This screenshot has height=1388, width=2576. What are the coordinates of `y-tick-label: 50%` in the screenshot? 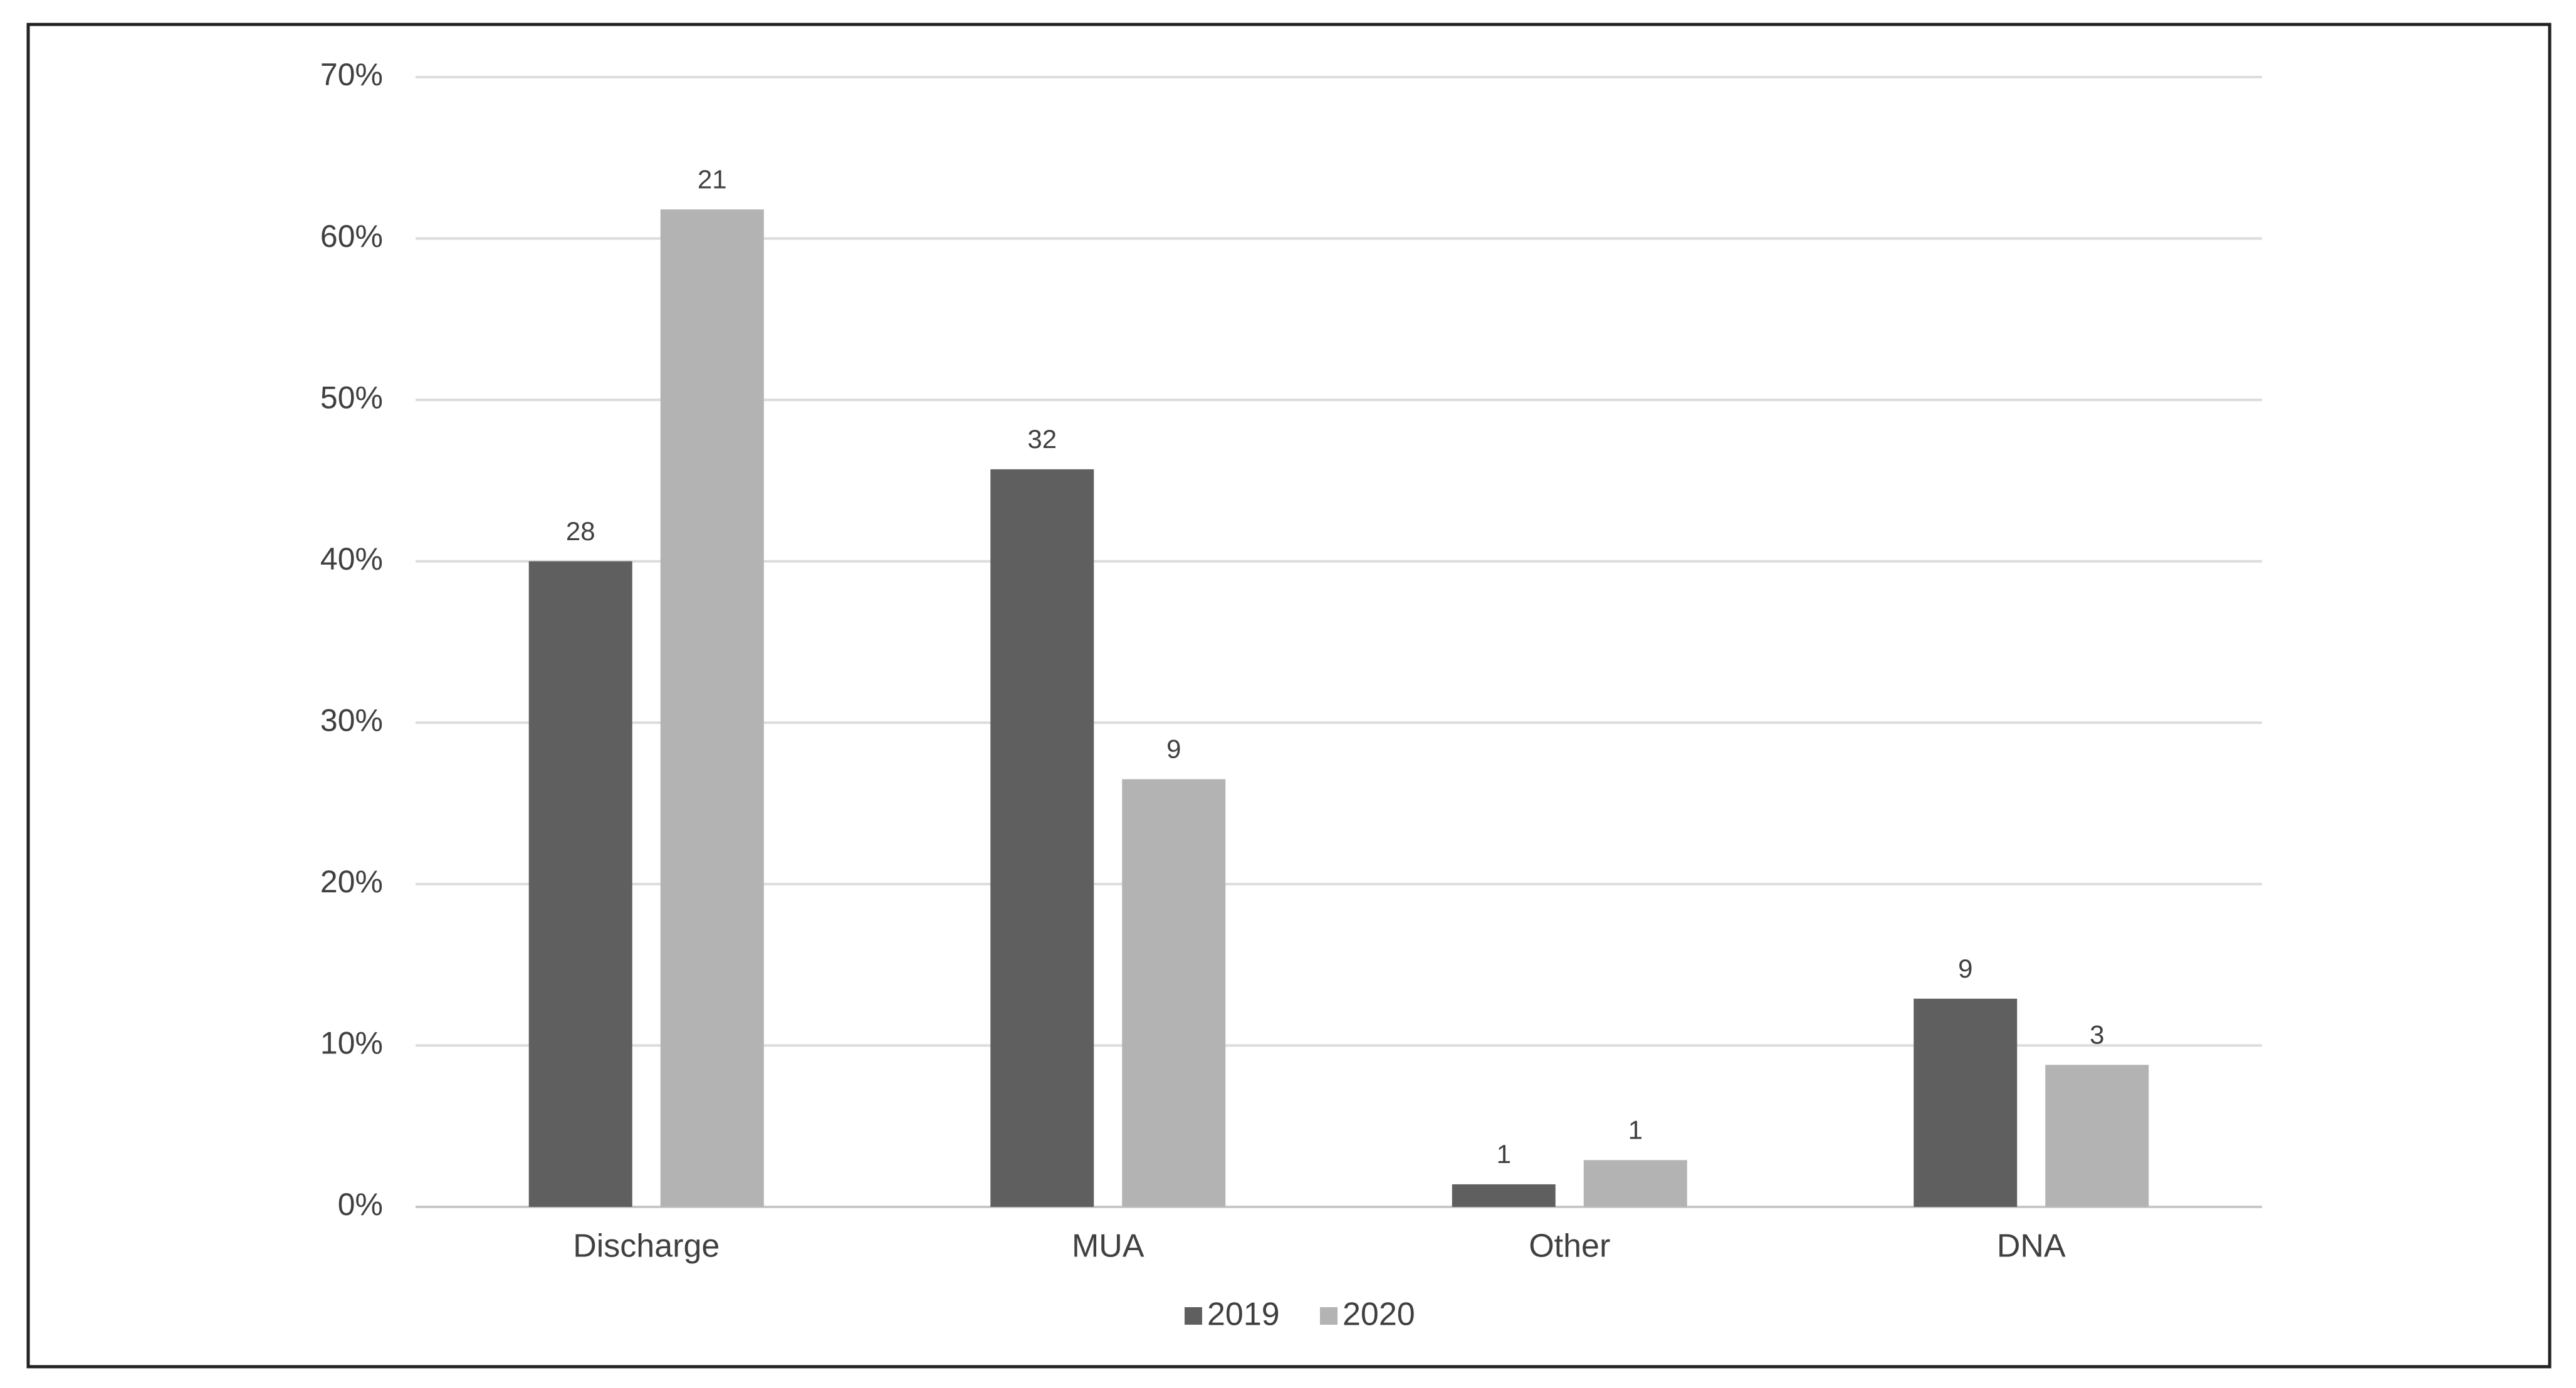 It's located at (351, 398).